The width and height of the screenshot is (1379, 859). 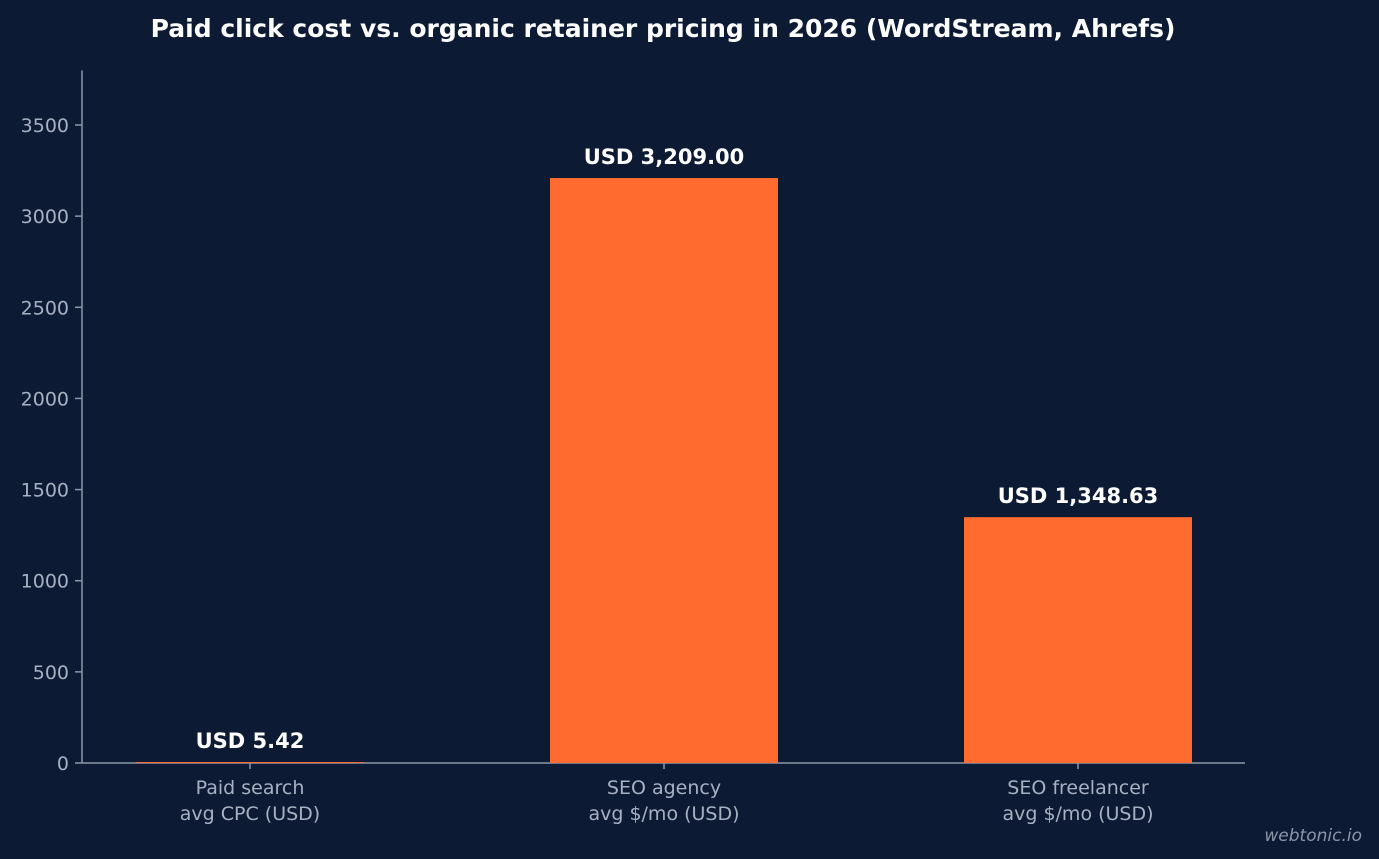 What do you see at coordinates (45, 399) in the screenshot?
I see `y-tick-label: 2000` at bounding box center [45, 399].